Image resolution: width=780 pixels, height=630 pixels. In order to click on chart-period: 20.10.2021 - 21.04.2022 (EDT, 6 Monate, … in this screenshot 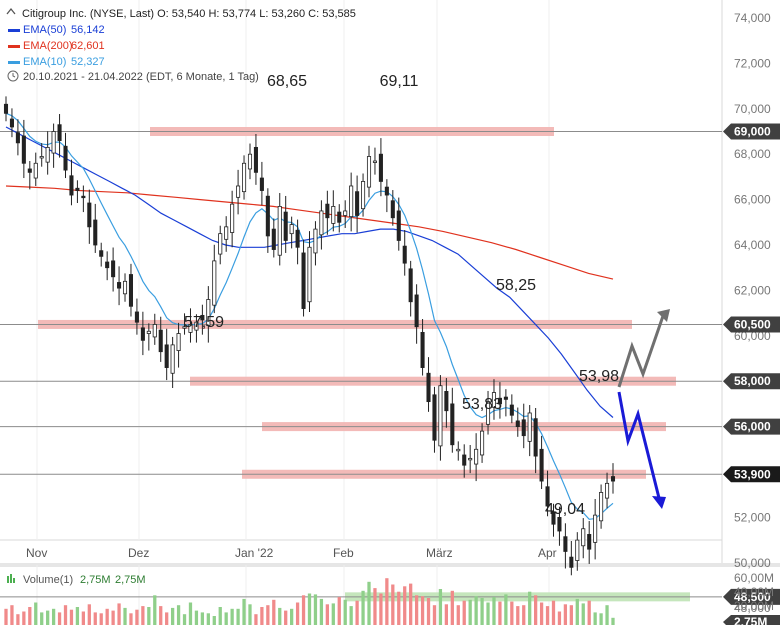, I will do `click(141, 77)`.